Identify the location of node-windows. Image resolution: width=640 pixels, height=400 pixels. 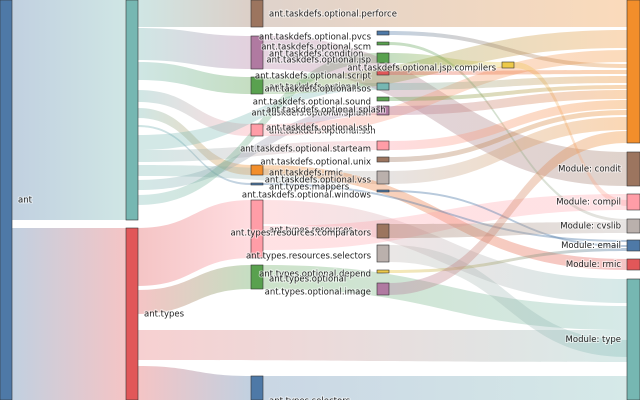
(383, 191).